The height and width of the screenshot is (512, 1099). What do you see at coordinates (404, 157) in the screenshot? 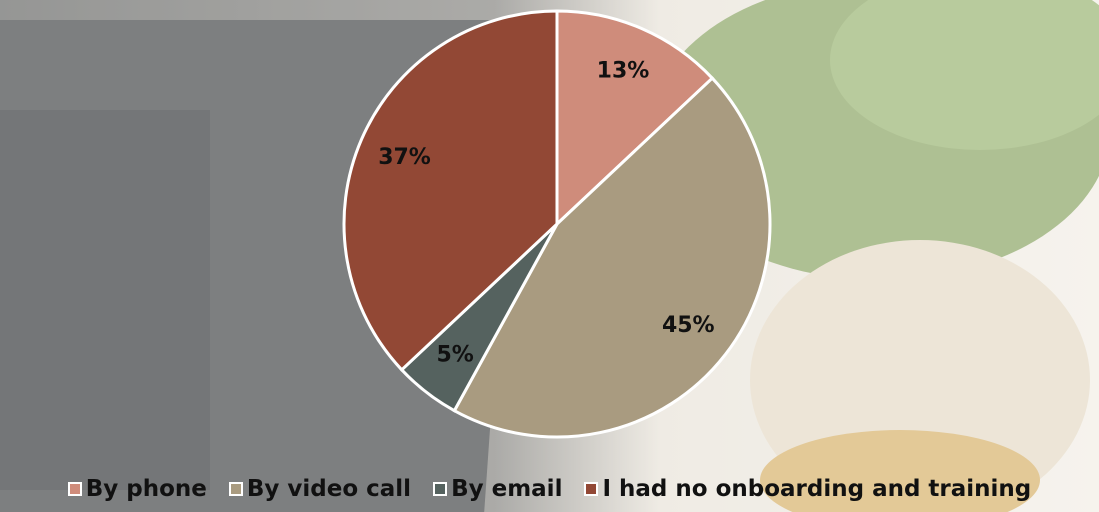
I see `data-label: 37%` at bounding box center [404, 157].